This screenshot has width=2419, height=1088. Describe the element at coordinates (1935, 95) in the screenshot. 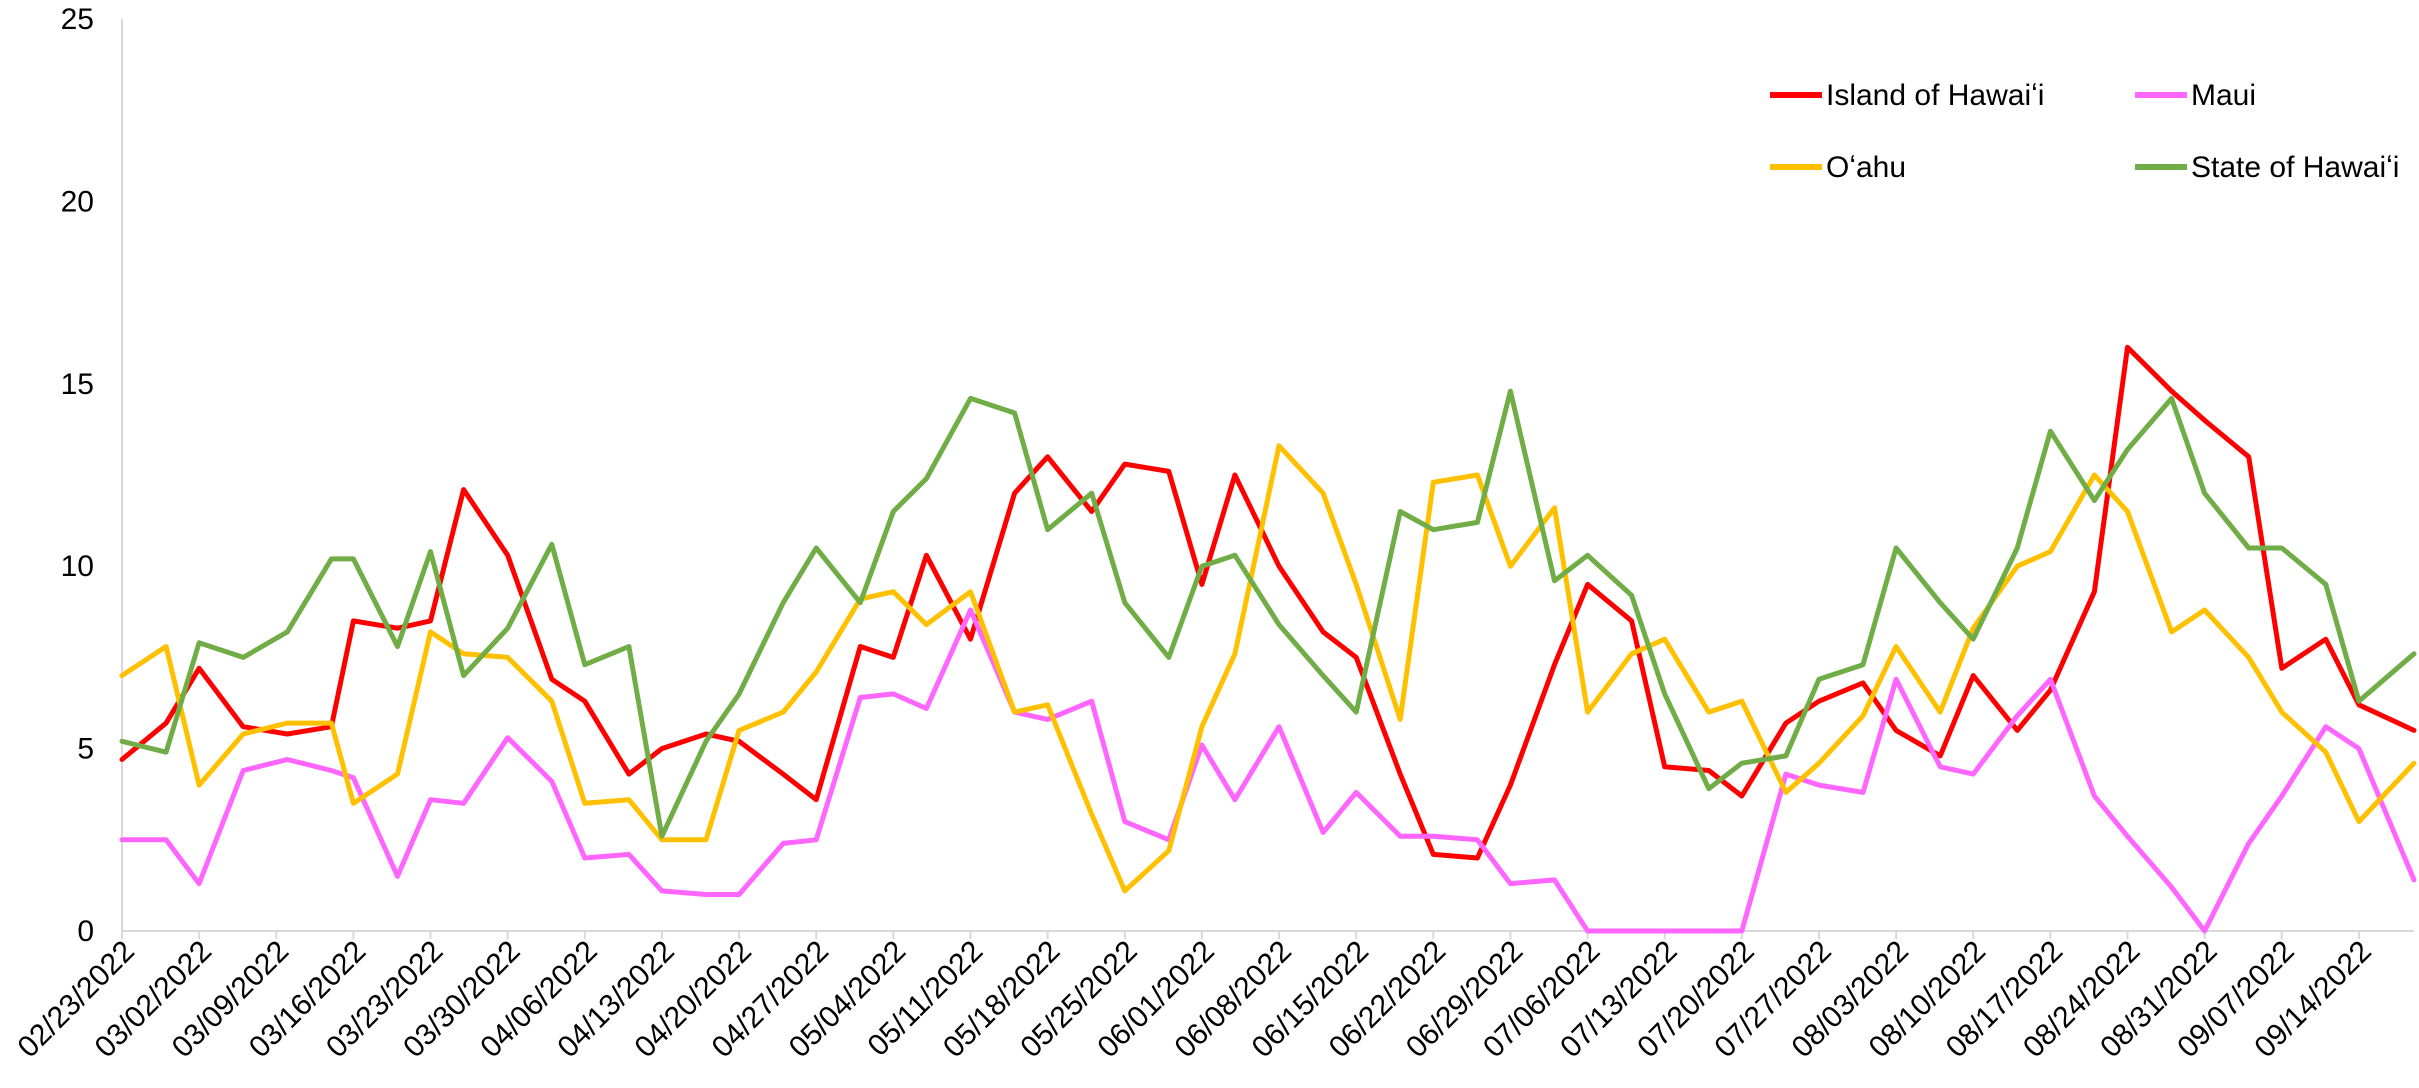

I see `legend-label: Island of Hawaiʻi` at that location.